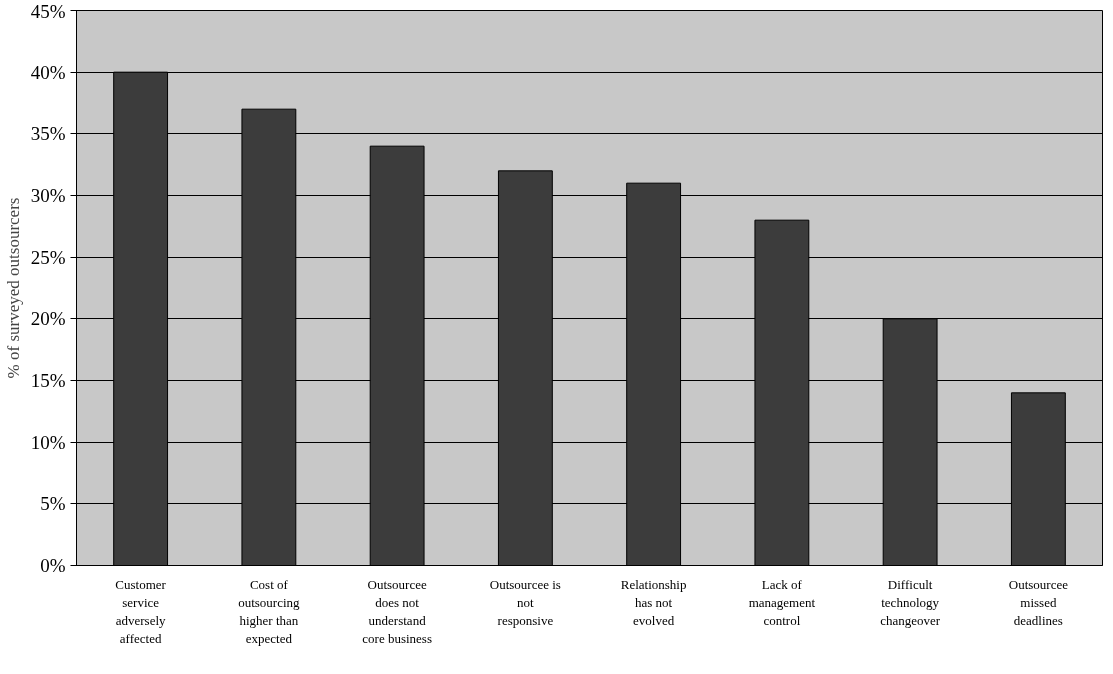 The width and height of the screenshot is (1113, 674). What do you see at coordinates (48, 134) in the screenshot?
I see `y-tick-label: 35%` at bounding box center [48, 134].